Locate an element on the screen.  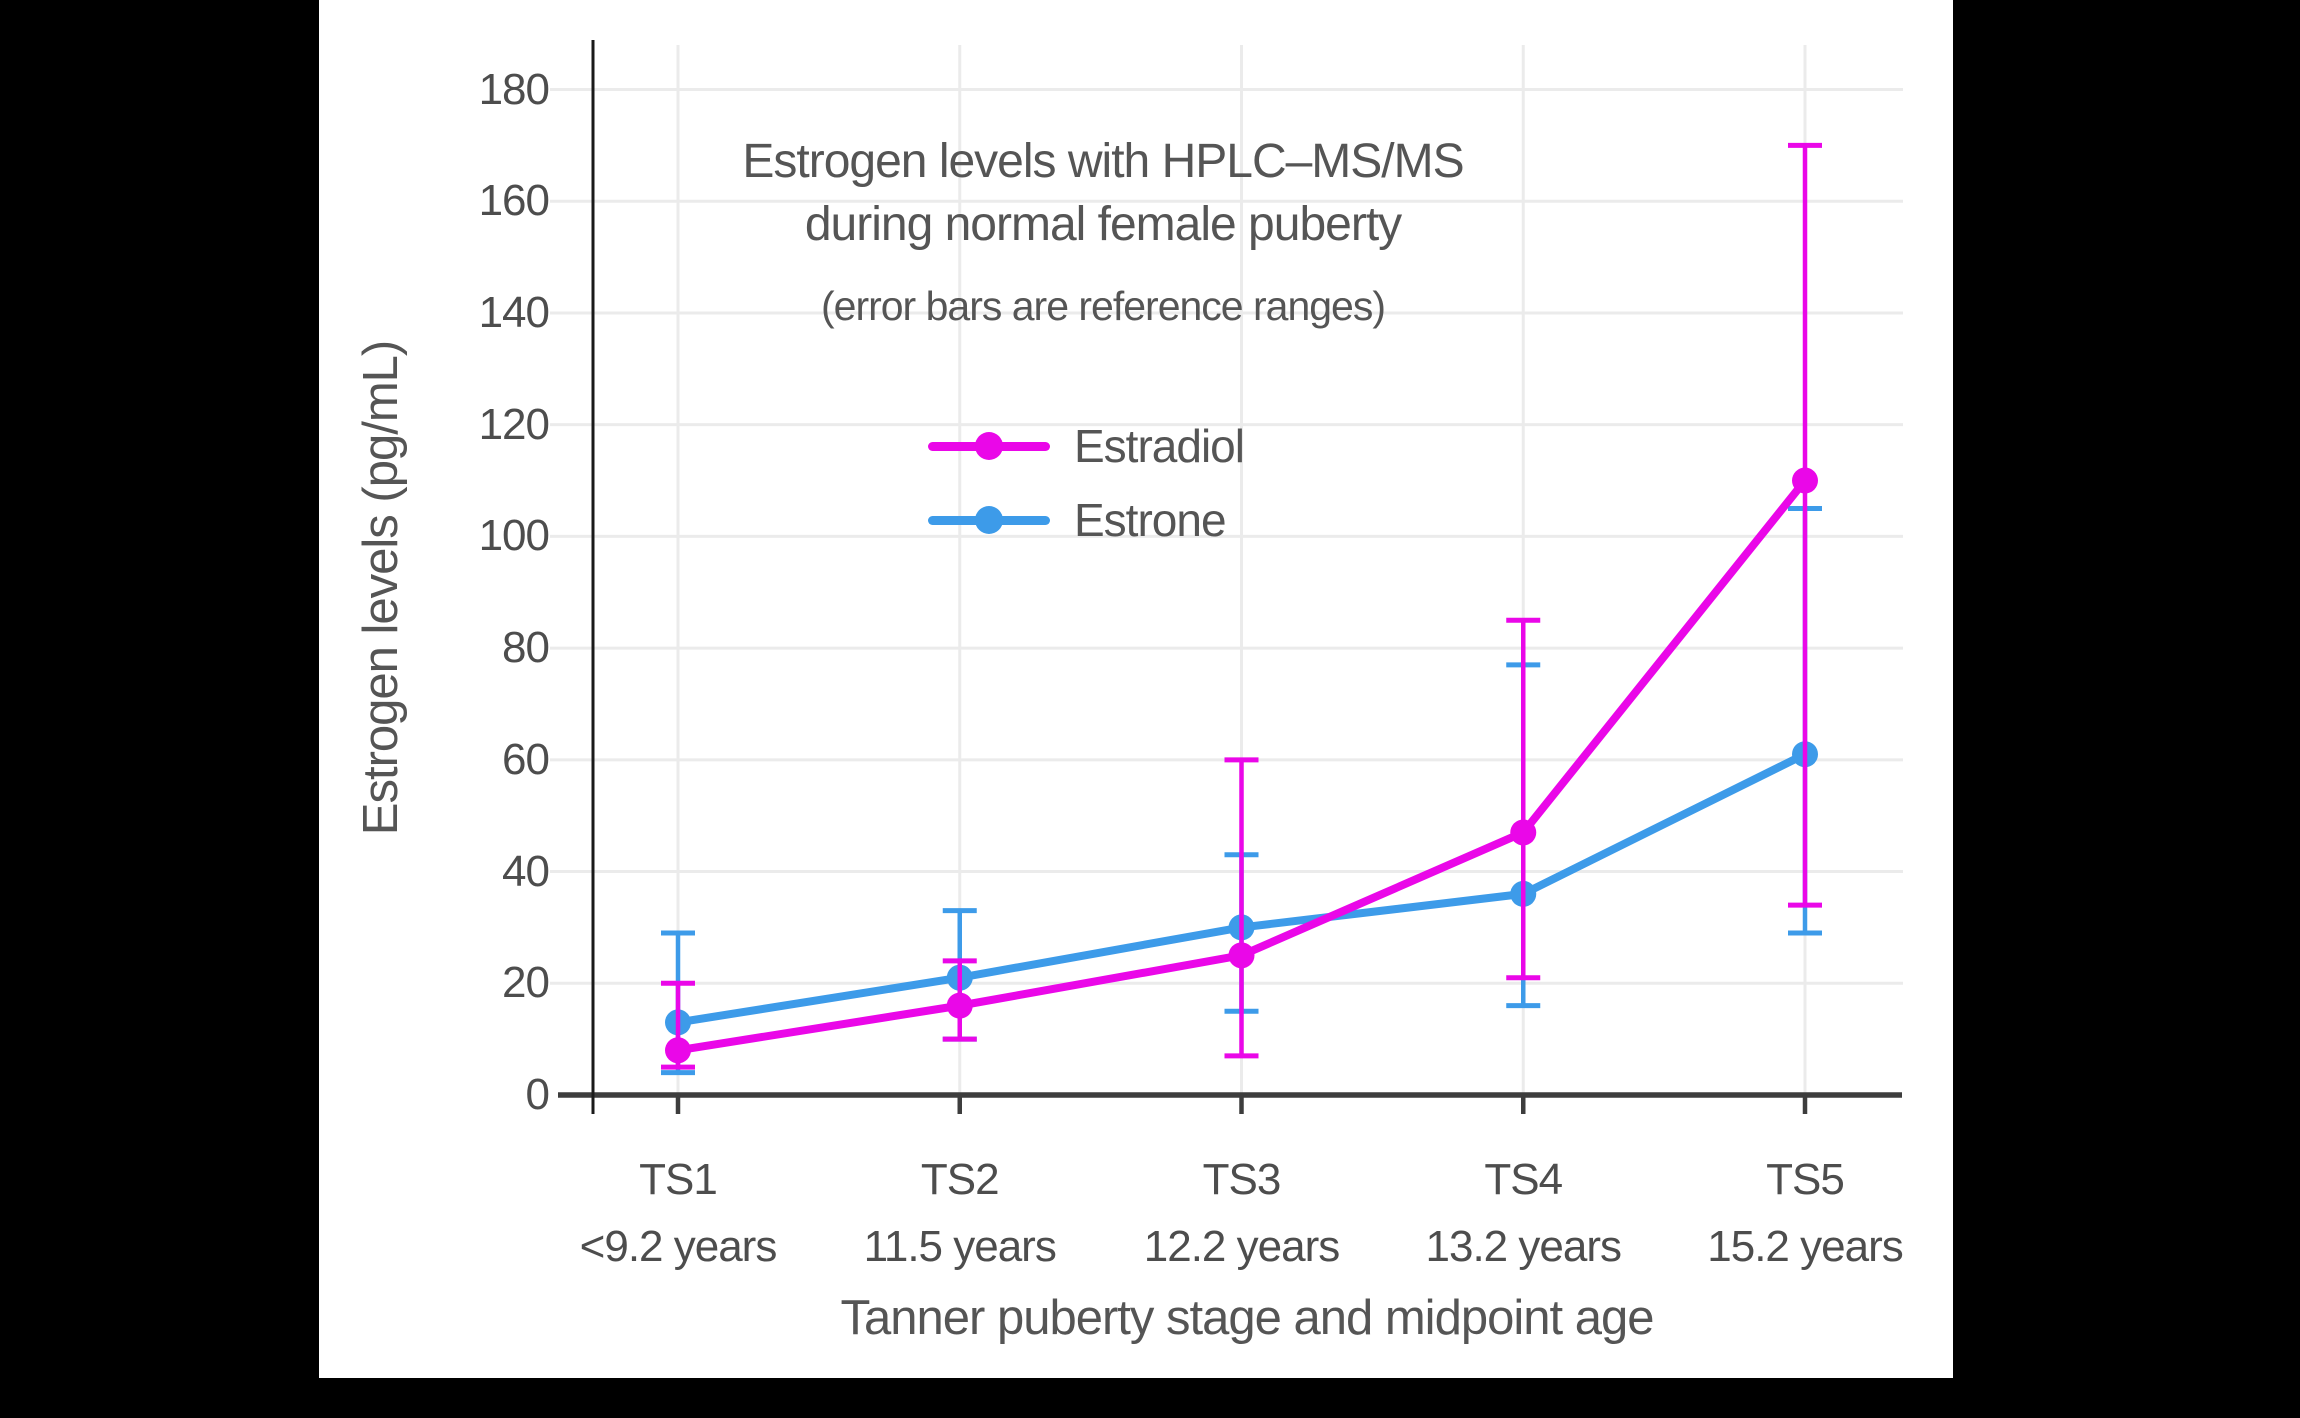
y-tick-label-80: 80 is located at coordinates (526, 648).